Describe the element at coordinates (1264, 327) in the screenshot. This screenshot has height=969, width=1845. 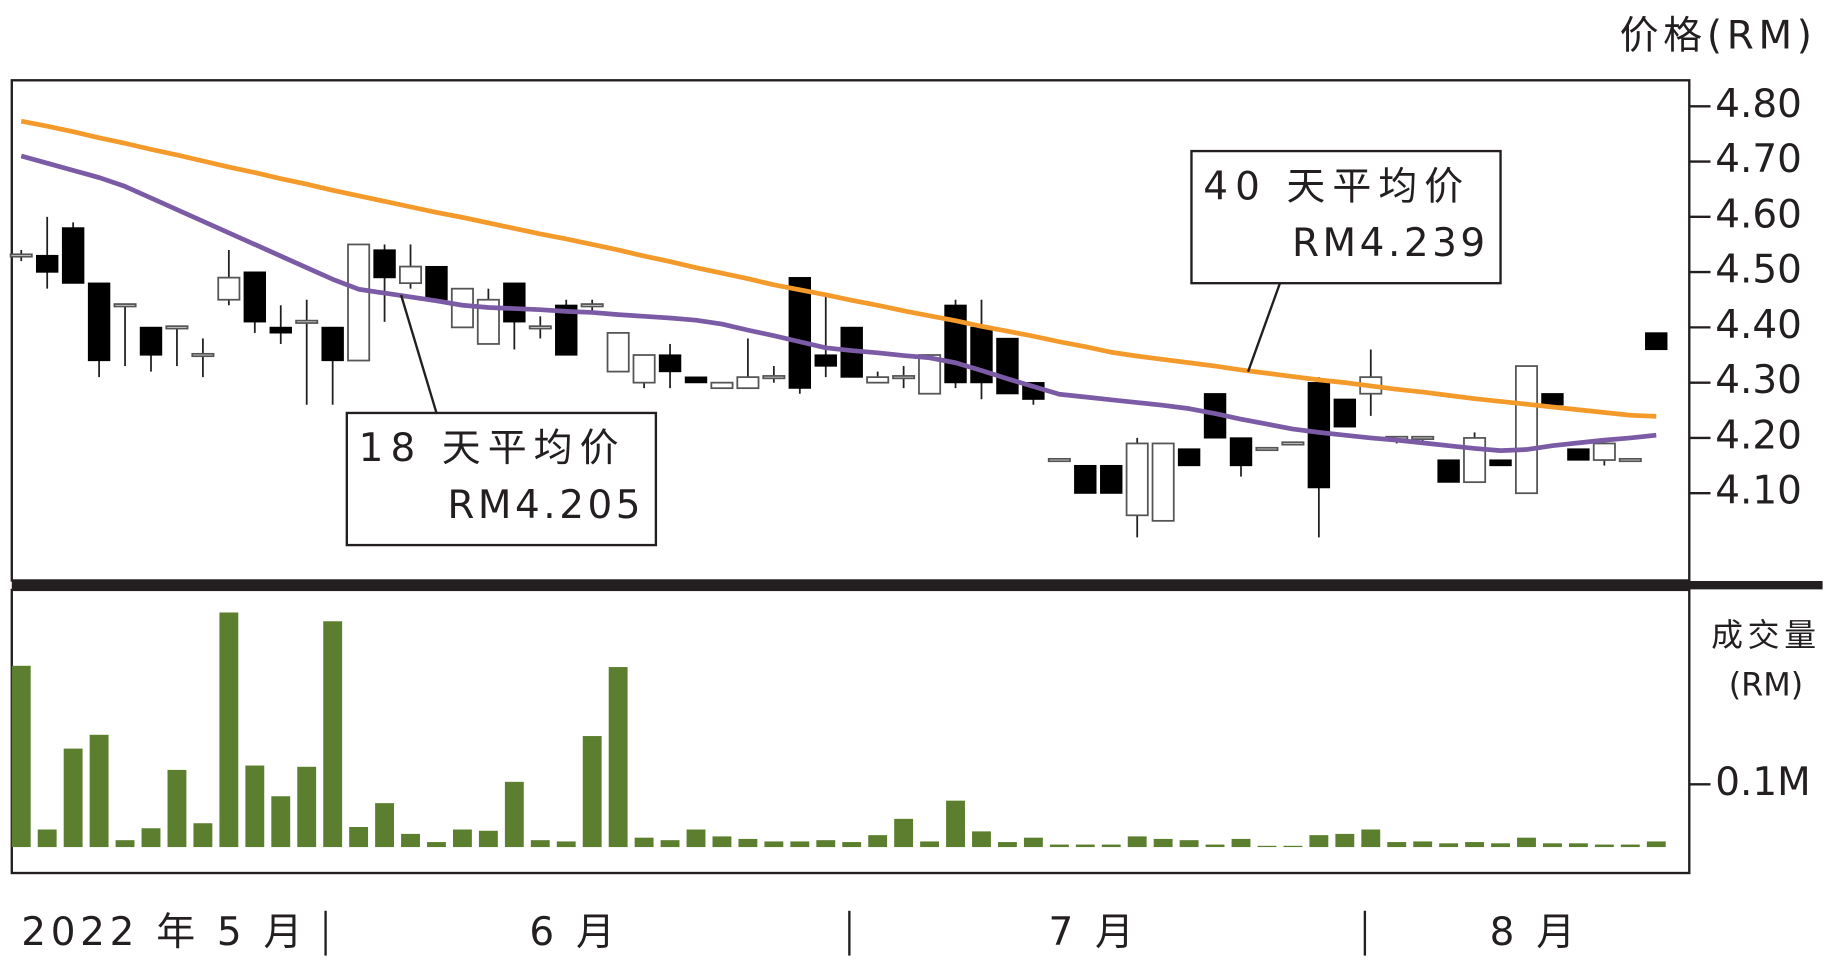
I see `leader-line` at that location.